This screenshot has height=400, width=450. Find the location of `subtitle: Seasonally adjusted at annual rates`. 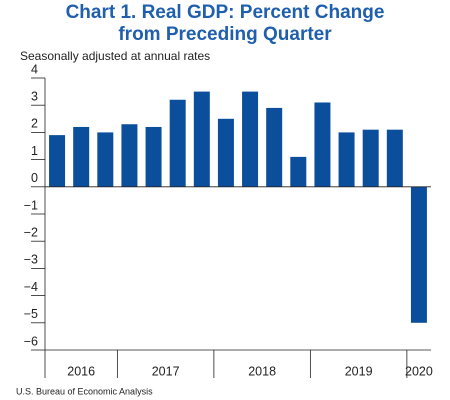

subtitle: Seasonally adjusted at annual rates is located at coordinates (115, 56).